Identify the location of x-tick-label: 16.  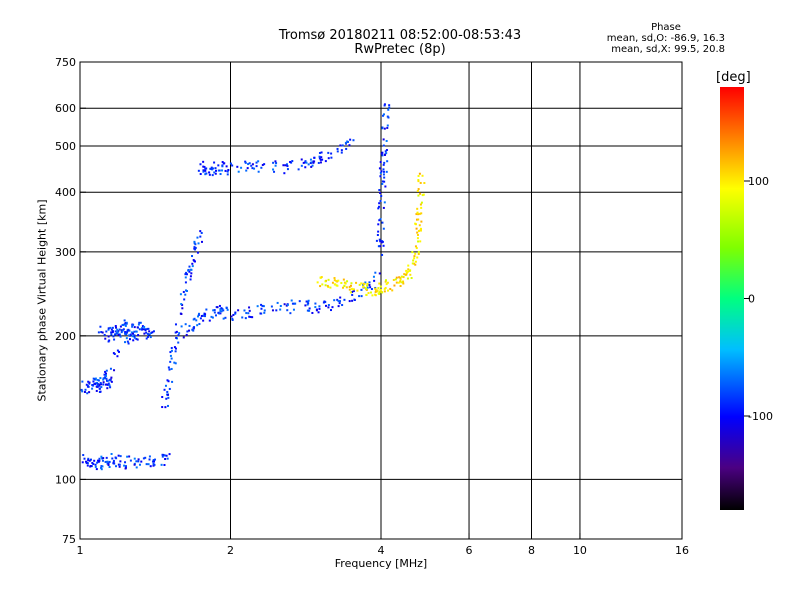
(682, 550).